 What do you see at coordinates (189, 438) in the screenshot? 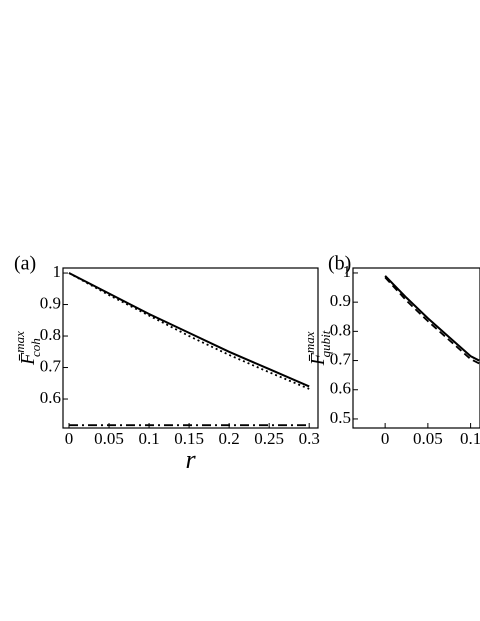
I see `x-tick-label: 0.15` at bounding box center [189, 438].